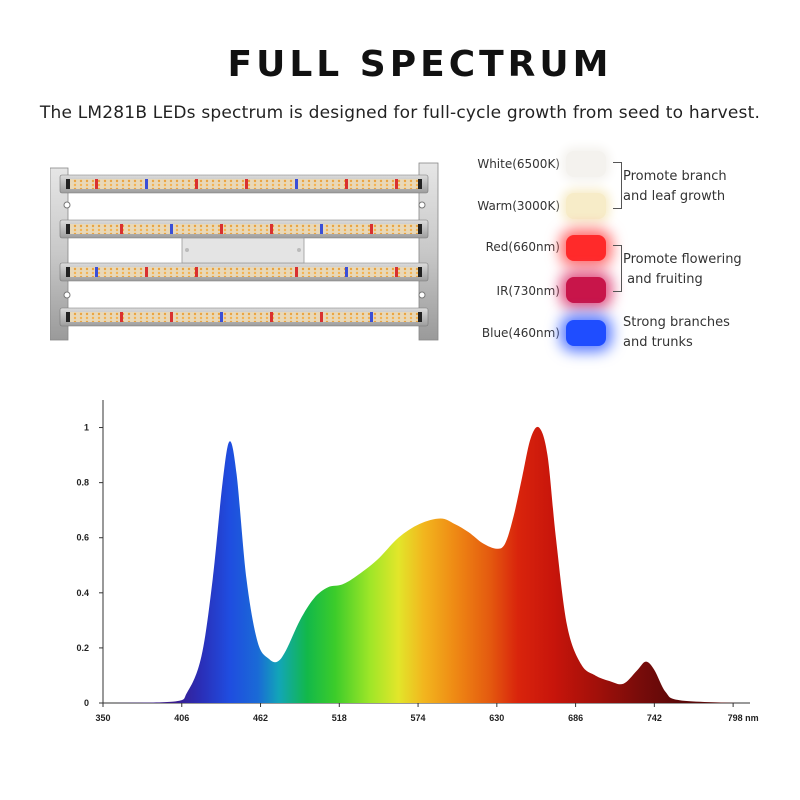 The height and width of the screenshot is (800, 800). What do you see at coordinates (59, 254) in the screenshot?
I see `fixture-left-rail` at bounding box center [59, 254].